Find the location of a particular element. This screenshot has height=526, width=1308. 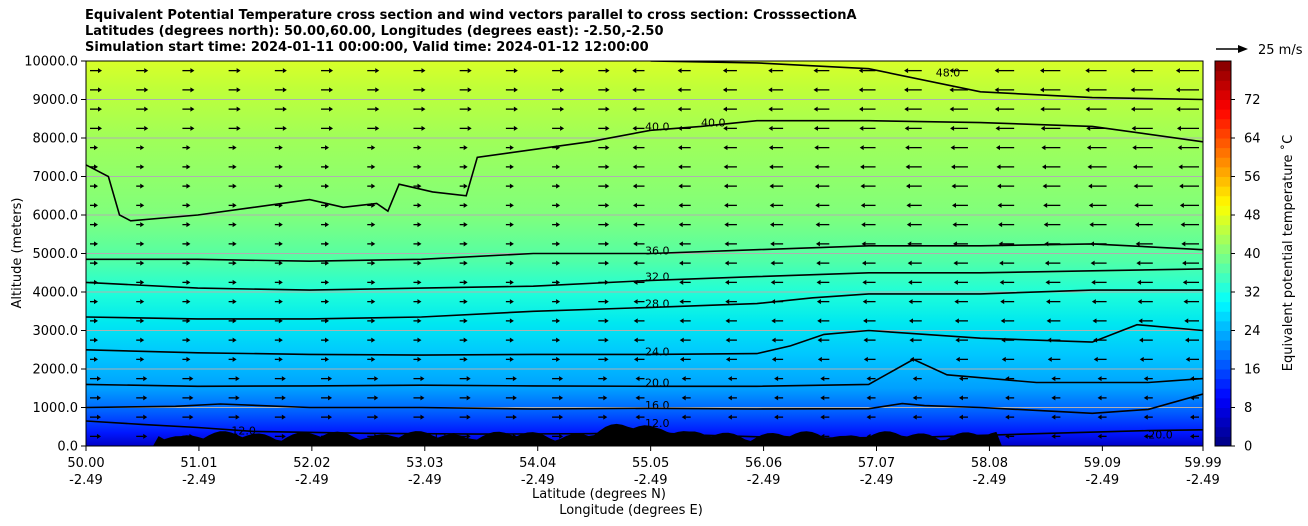

colorbar-tick-label: 32 is located at coordinates (1252, 293).